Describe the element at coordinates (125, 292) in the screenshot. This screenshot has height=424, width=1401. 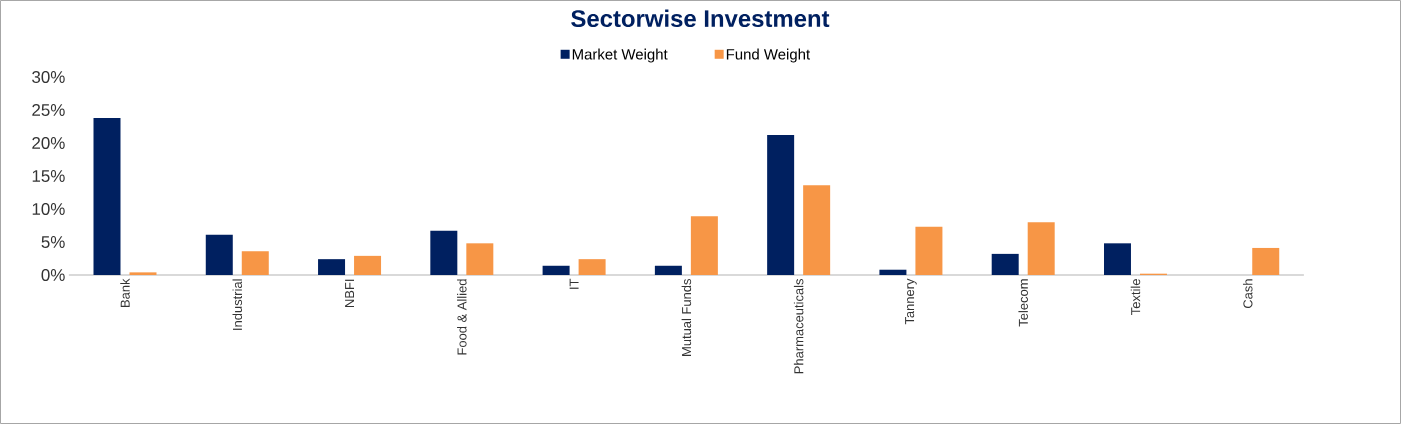
I see `x-tick-label: Bank` at that location.